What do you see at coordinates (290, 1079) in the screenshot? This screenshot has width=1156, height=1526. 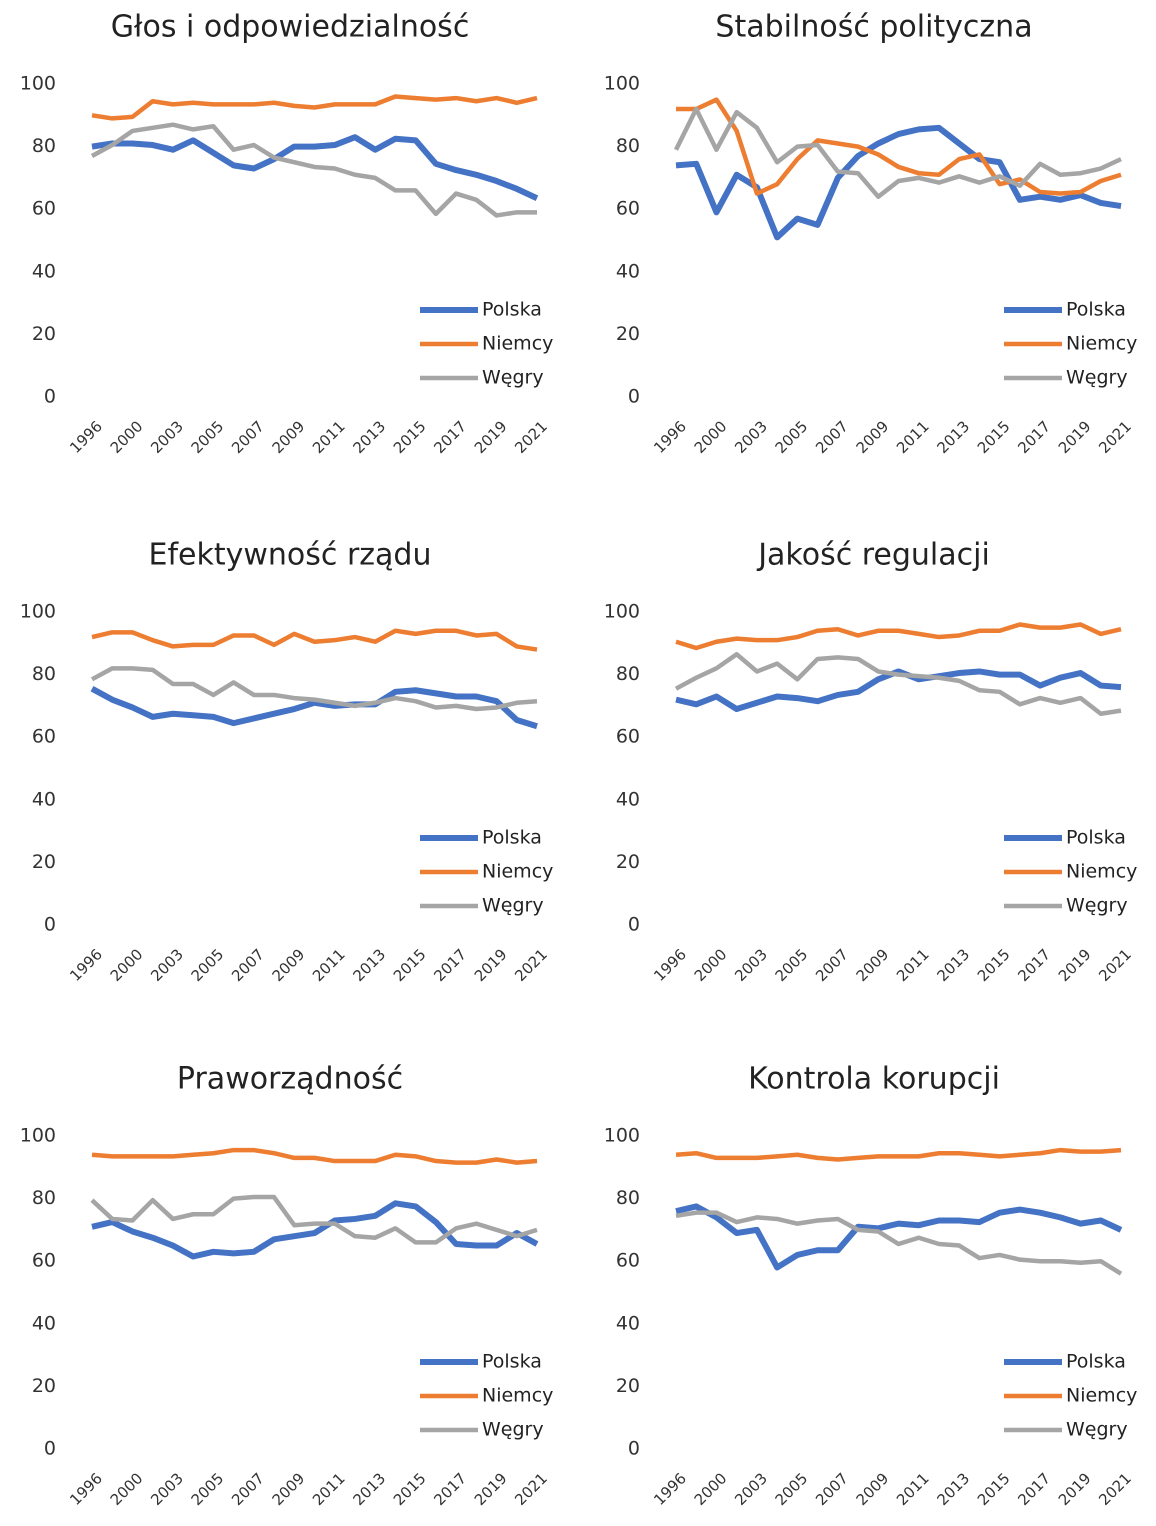 I see `chart-title: Praworządność` at bounding box center [290, 1079].